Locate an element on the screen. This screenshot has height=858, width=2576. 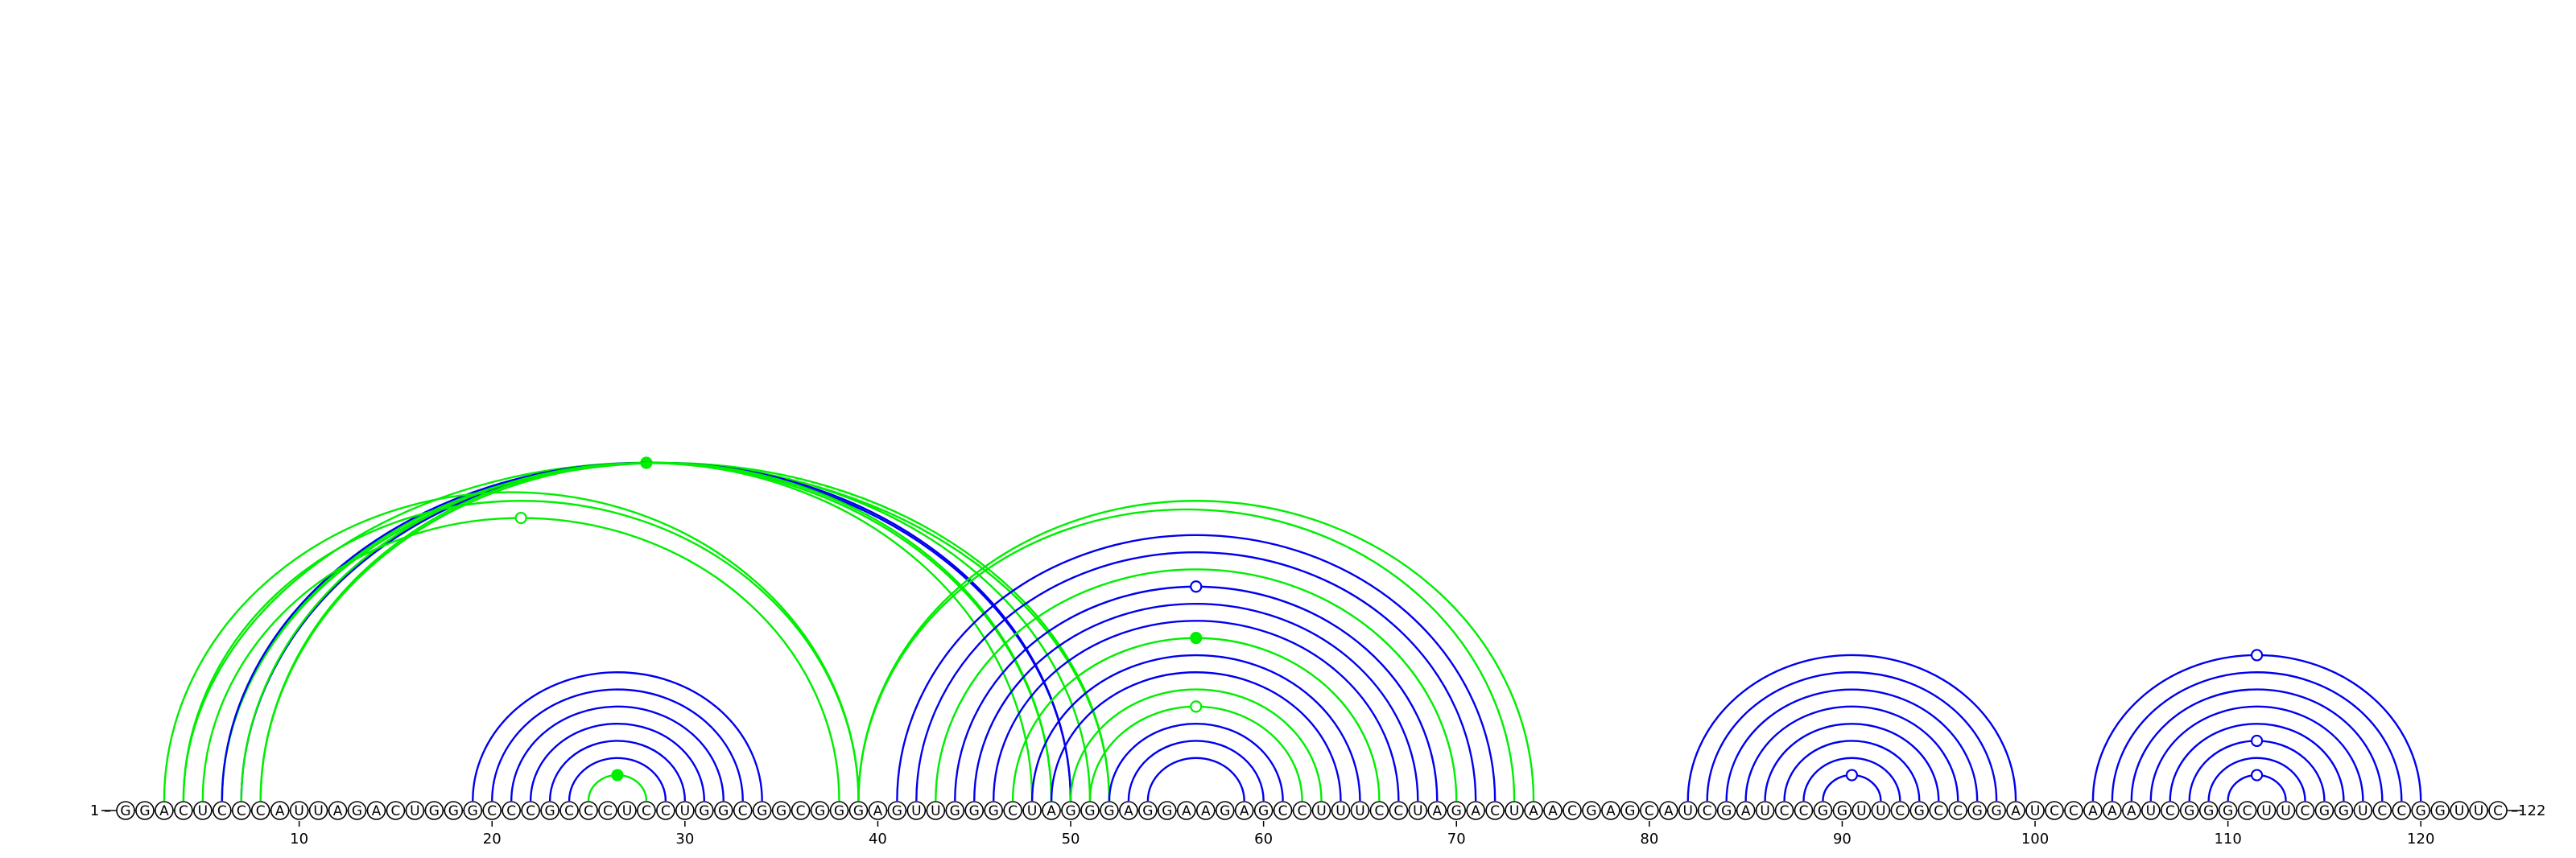
nucleotide-103: A is located at coordinates (2093, 811).